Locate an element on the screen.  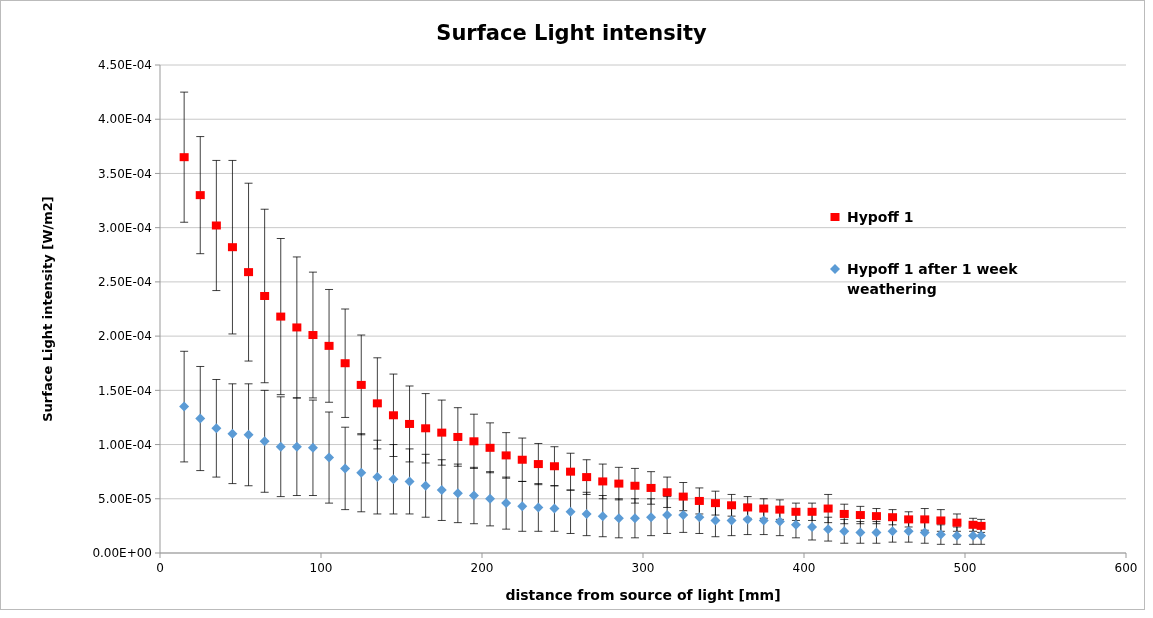
y-tick-label: 0.00E+00 is located at coordinates (122, 553).